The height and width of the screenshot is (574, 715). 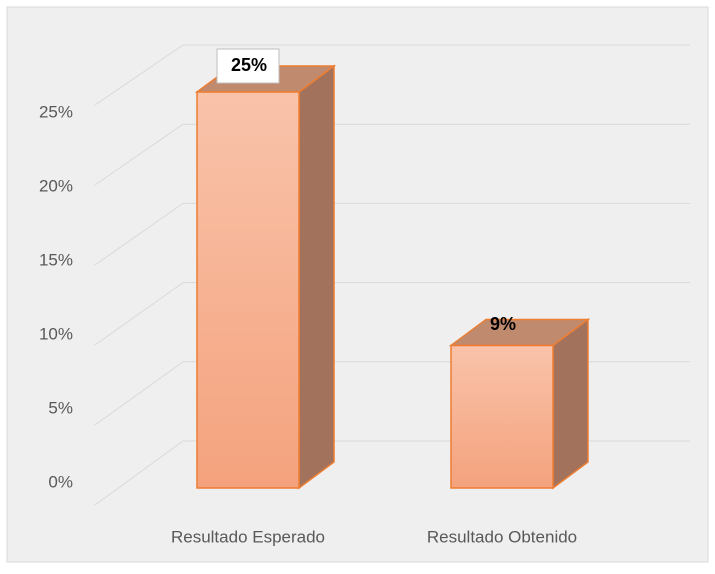 I want to click on y-tick-label: 15%, so click(x=56, y=259).